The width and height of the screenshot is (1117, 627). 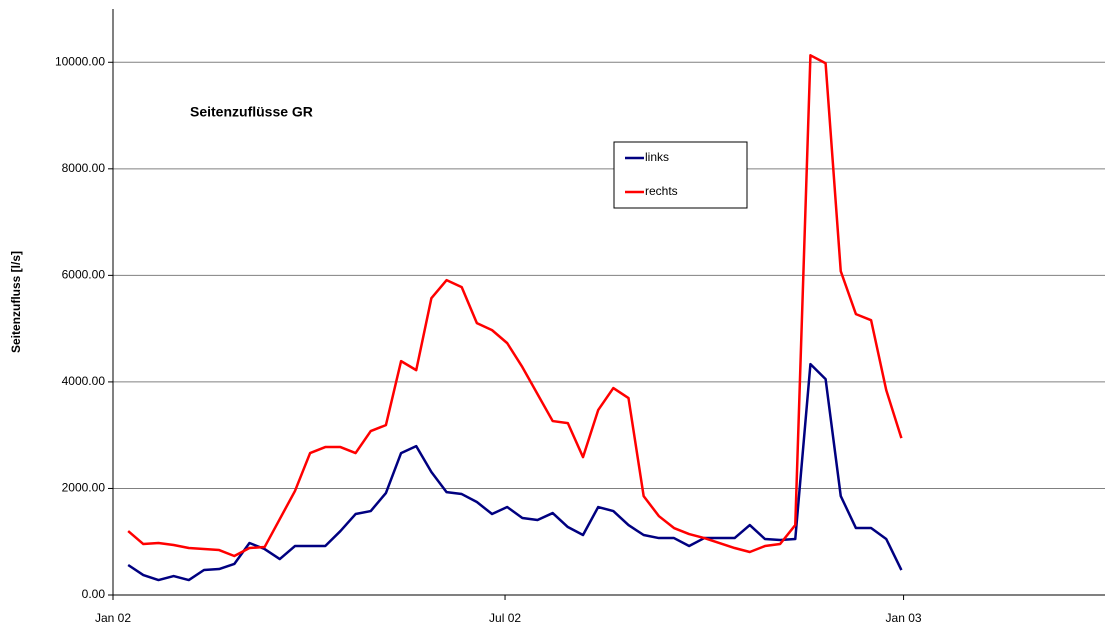 What do you see at coordinates (94, 594) in the screenshot?
I see `y-tick-label: 0.00` at bounding box center [94, 594].